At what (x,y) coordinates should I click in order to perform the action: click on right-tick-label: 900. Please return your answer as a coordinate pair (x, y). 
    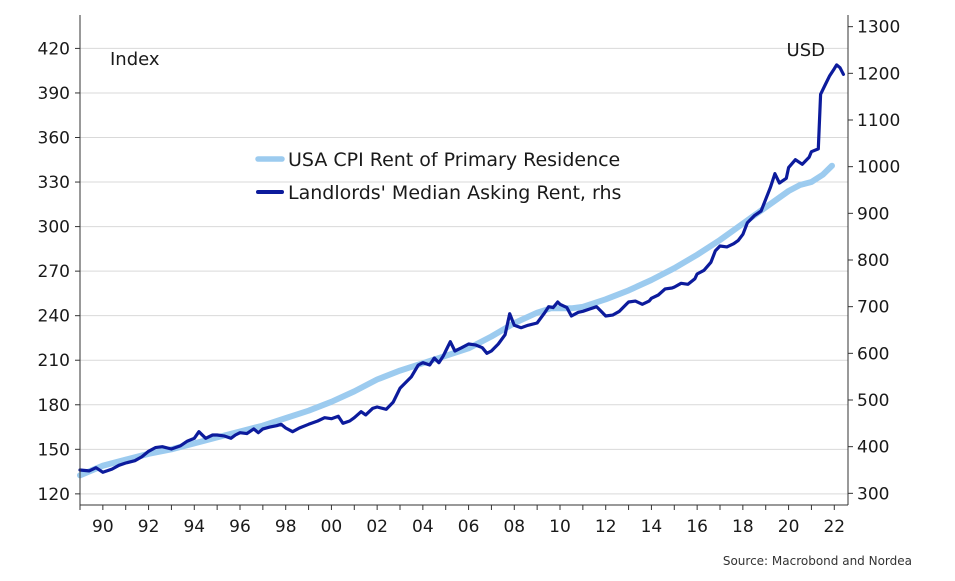
    Looking at the image, I should click on (873, 214).